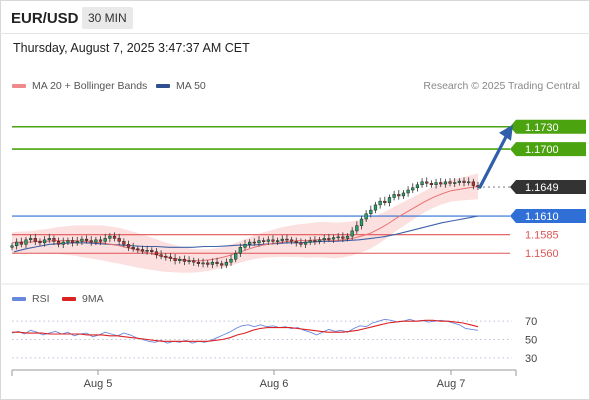 The width and height of the screenshot is (590, 400). I want to click on ma50-swatch, so click(163, 86).